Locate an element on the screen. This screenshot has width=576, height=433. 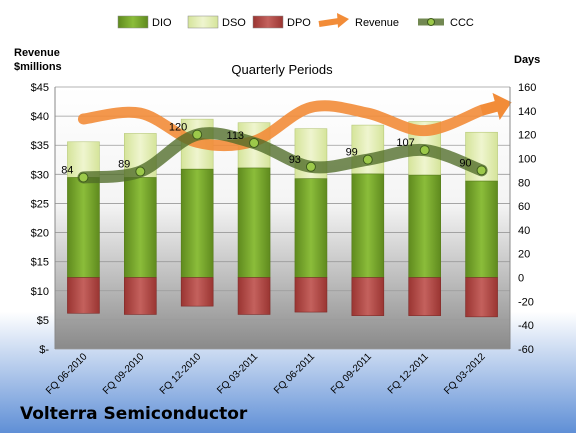
ccc-data-label: 89 is located at coordinates (124, 165).